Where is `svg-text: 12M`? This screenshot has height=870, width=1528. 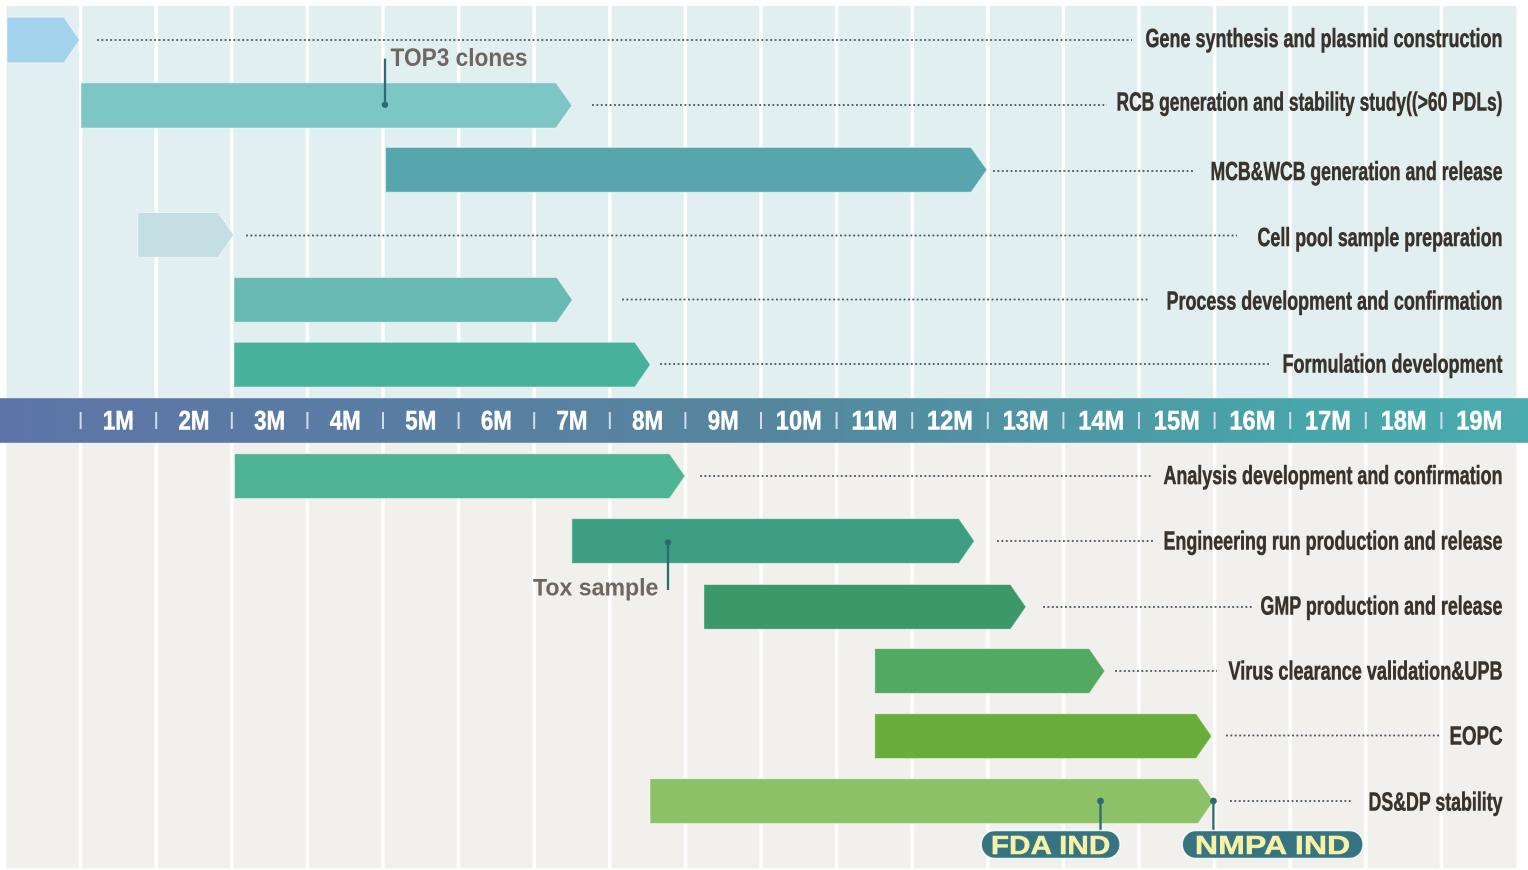
svg-text: 12M is located at coordinates (950, 421).